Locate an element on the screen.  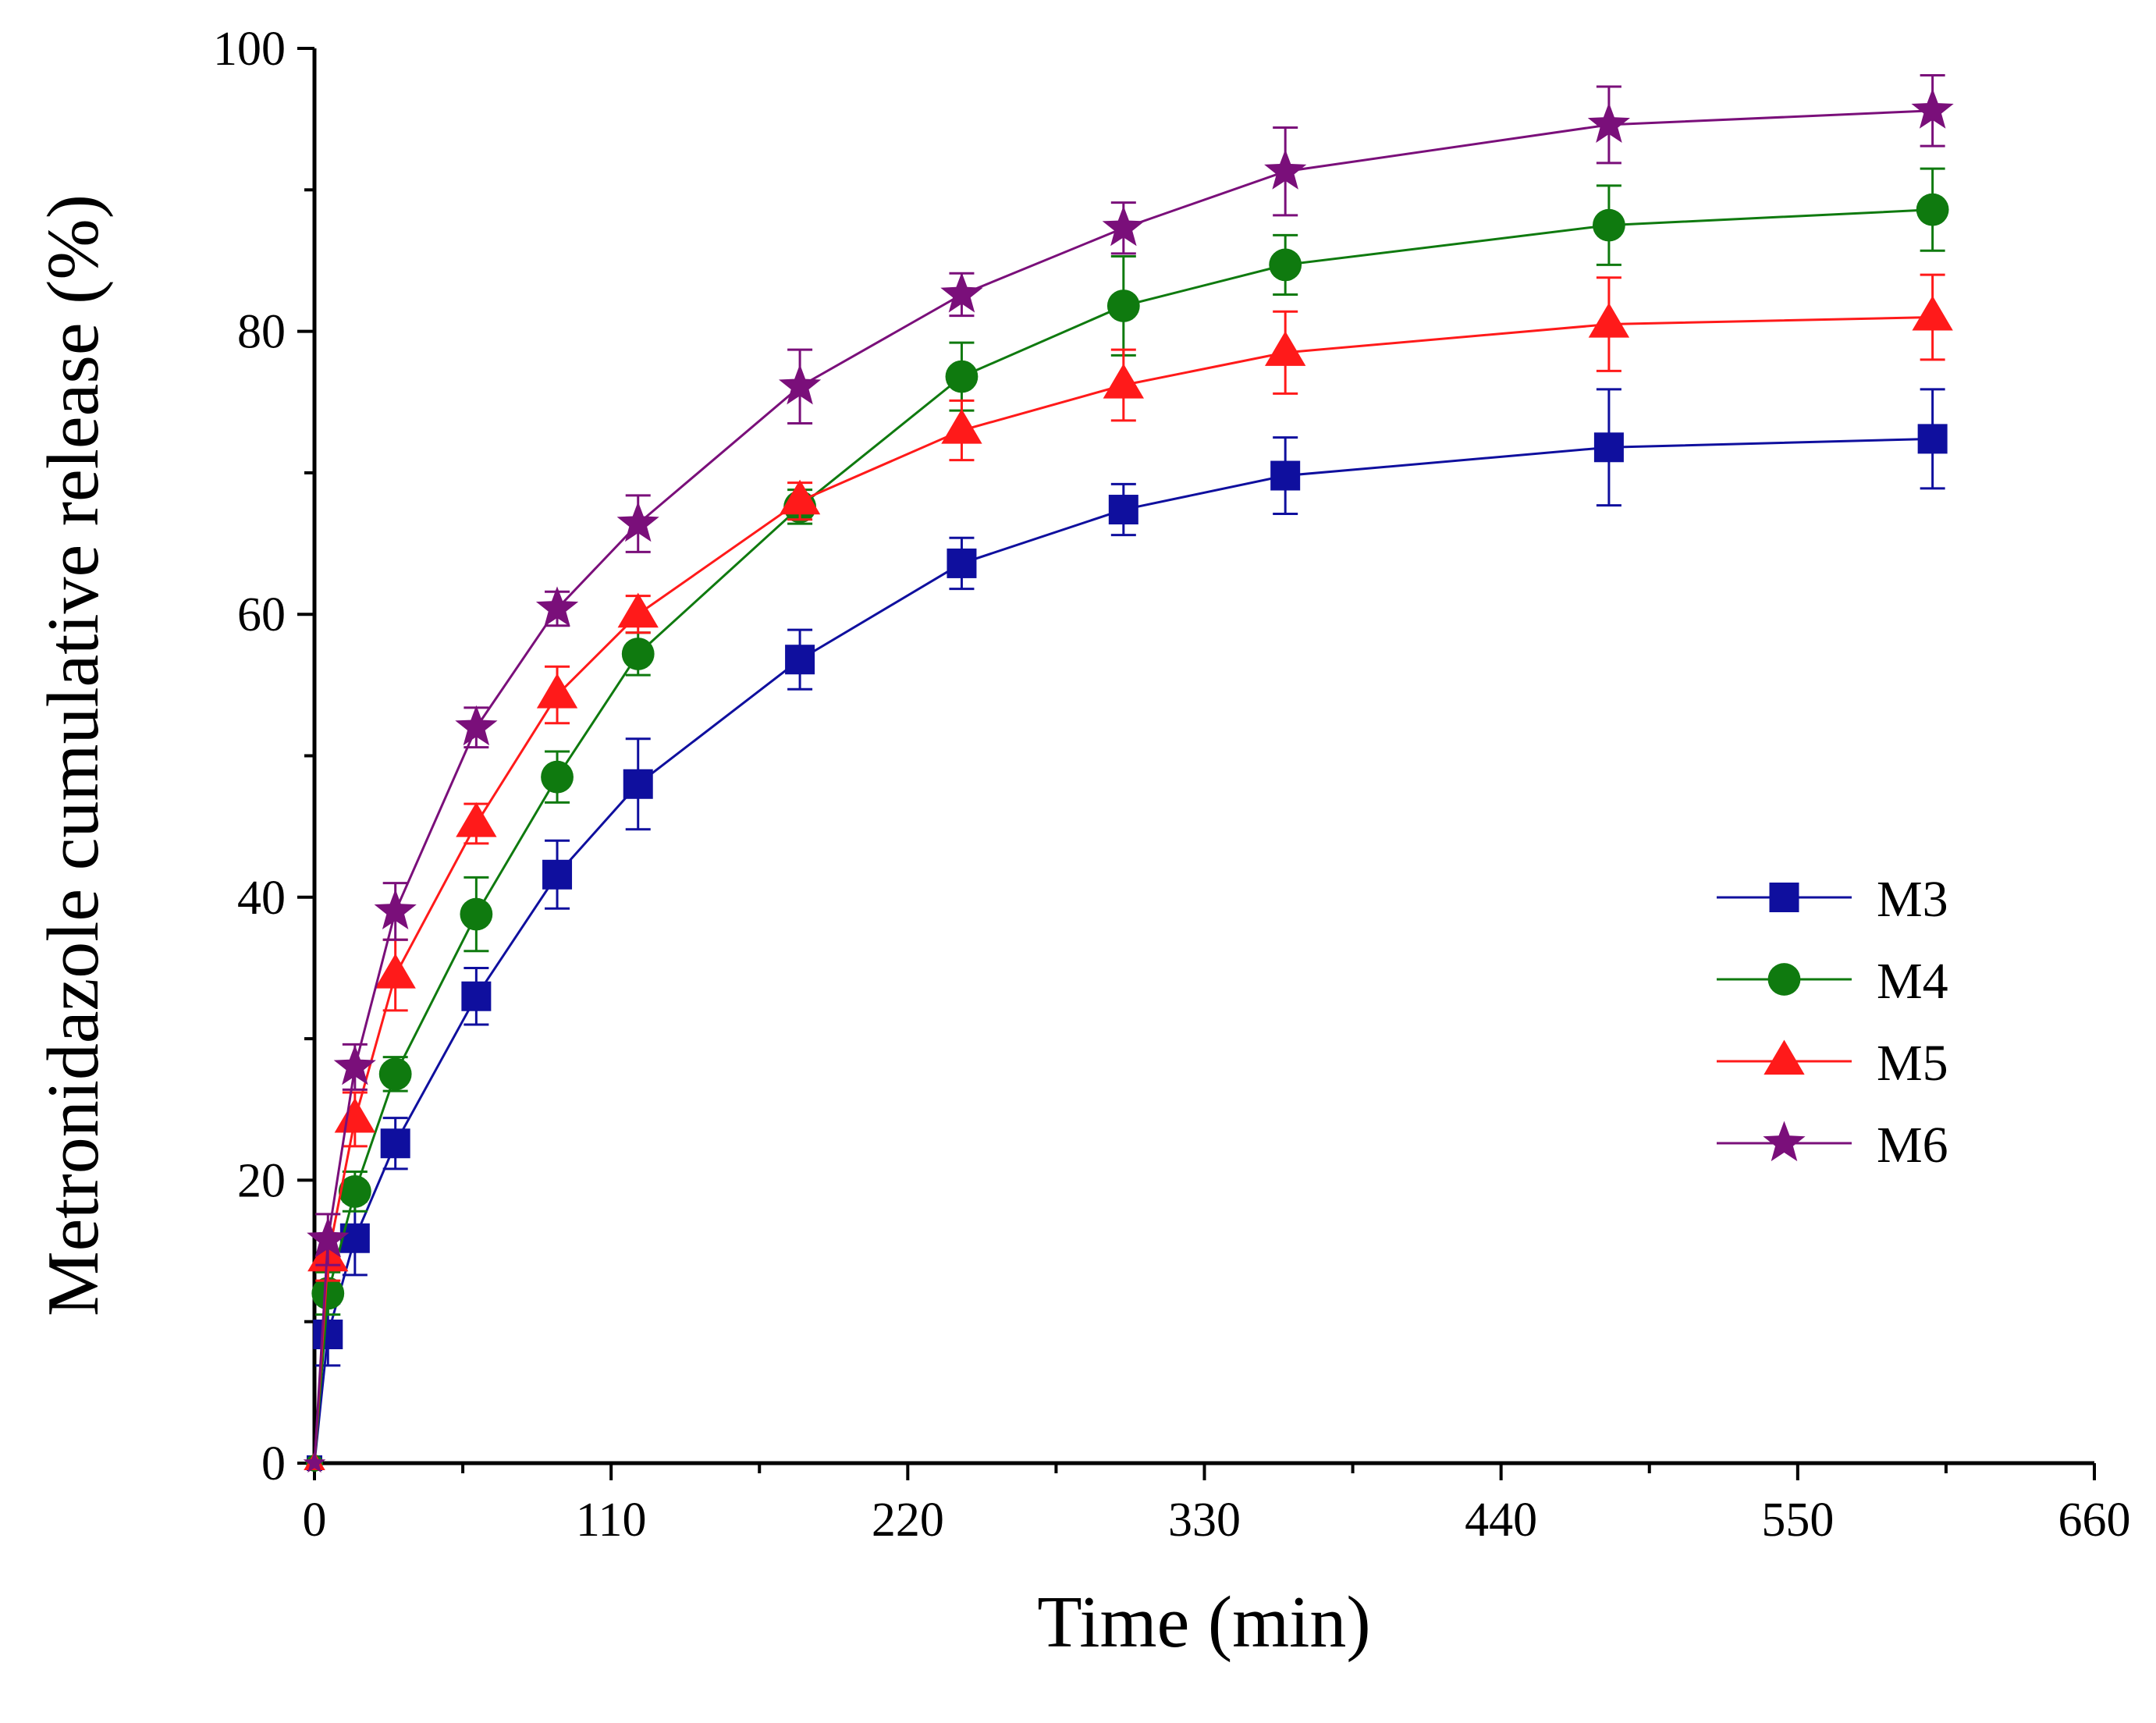
y-tick-label: 0 is located at coordinates (273, 1464).